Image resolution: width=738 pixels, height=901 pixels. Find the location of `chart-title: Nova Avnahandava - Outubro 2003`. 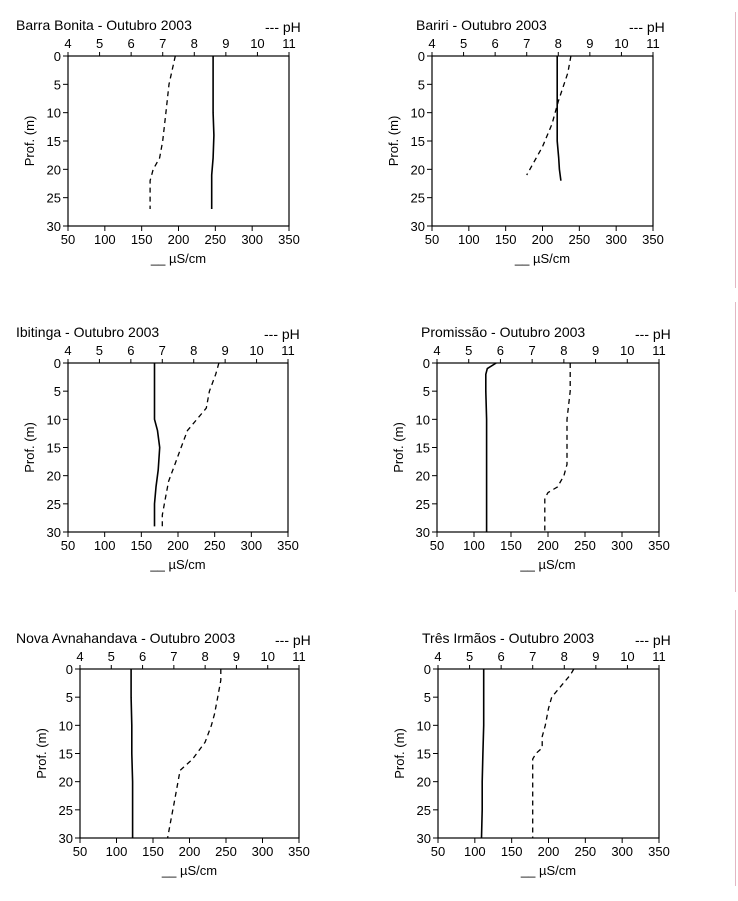

chart-title: Nova Avnahandava - Outubro 2003 is located at coordinates (125, 638).